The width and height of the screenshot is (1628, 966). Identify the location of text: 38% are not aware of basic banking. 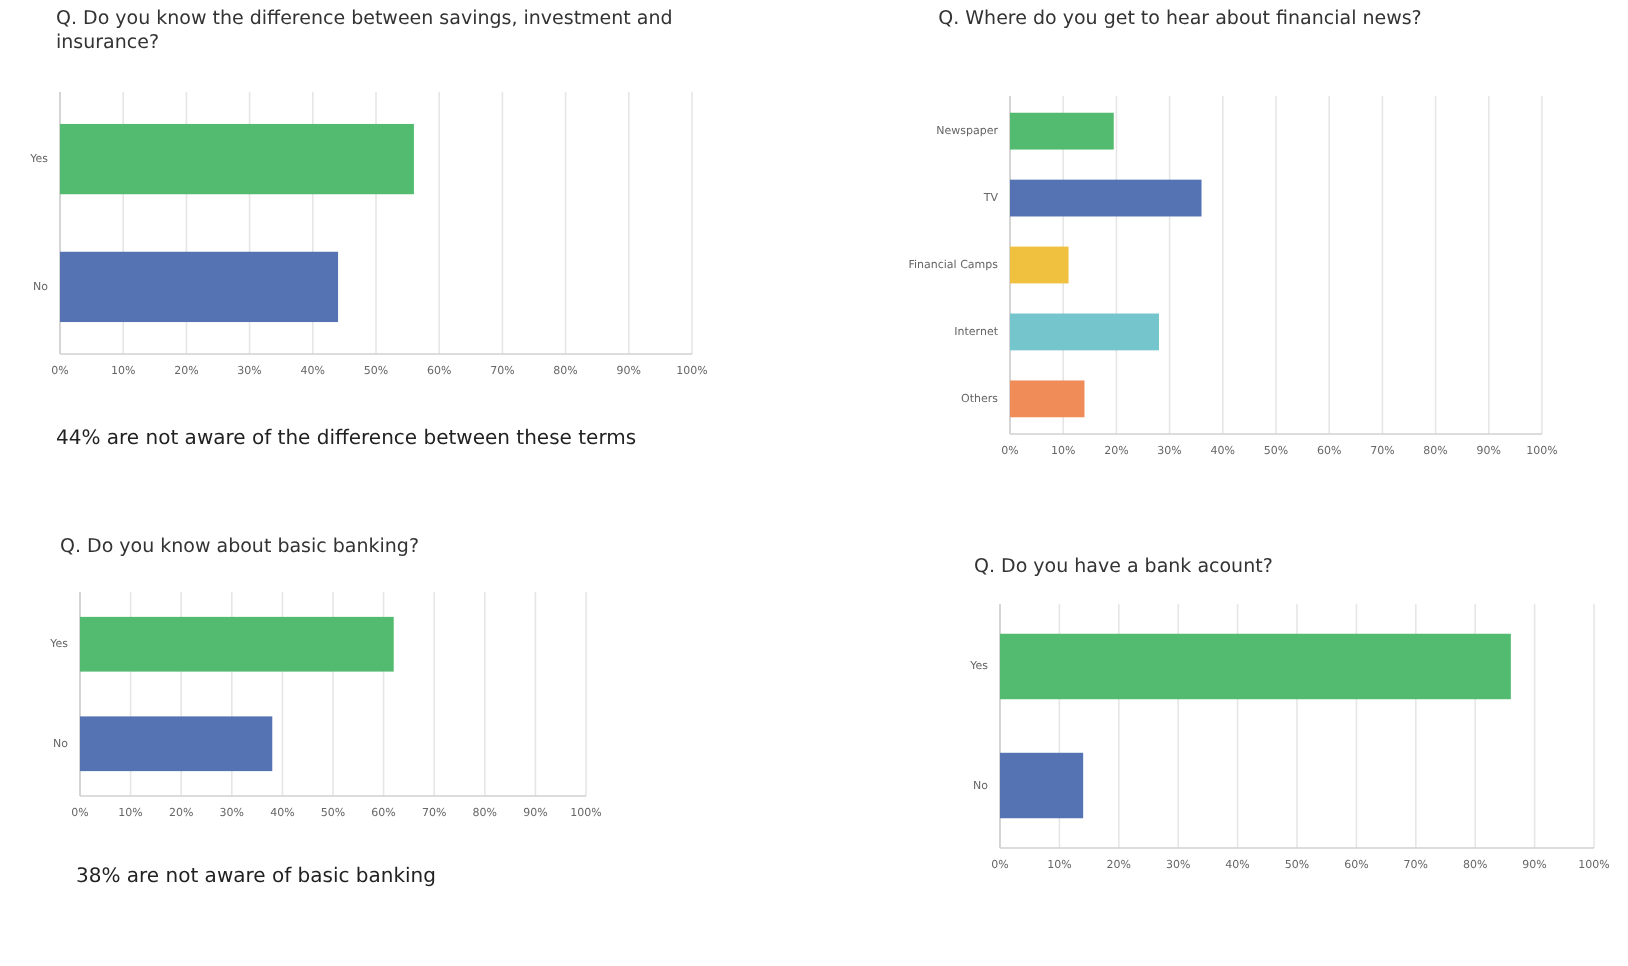
(256, 877).